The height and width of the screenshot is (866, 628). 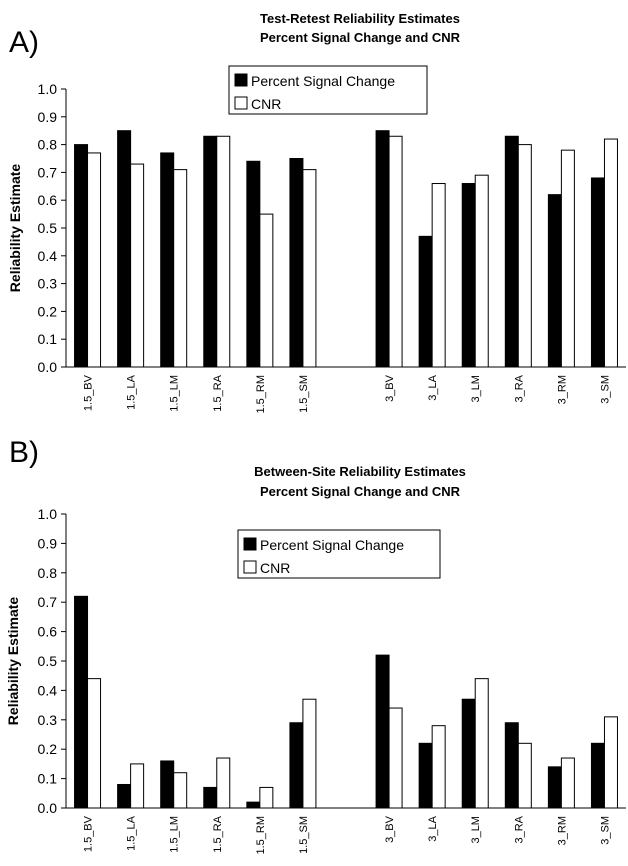 What do you see at coordinates (24, 42) in the screenshot?
I see `panel-label-a: A)` at bounding box center [24, 42].